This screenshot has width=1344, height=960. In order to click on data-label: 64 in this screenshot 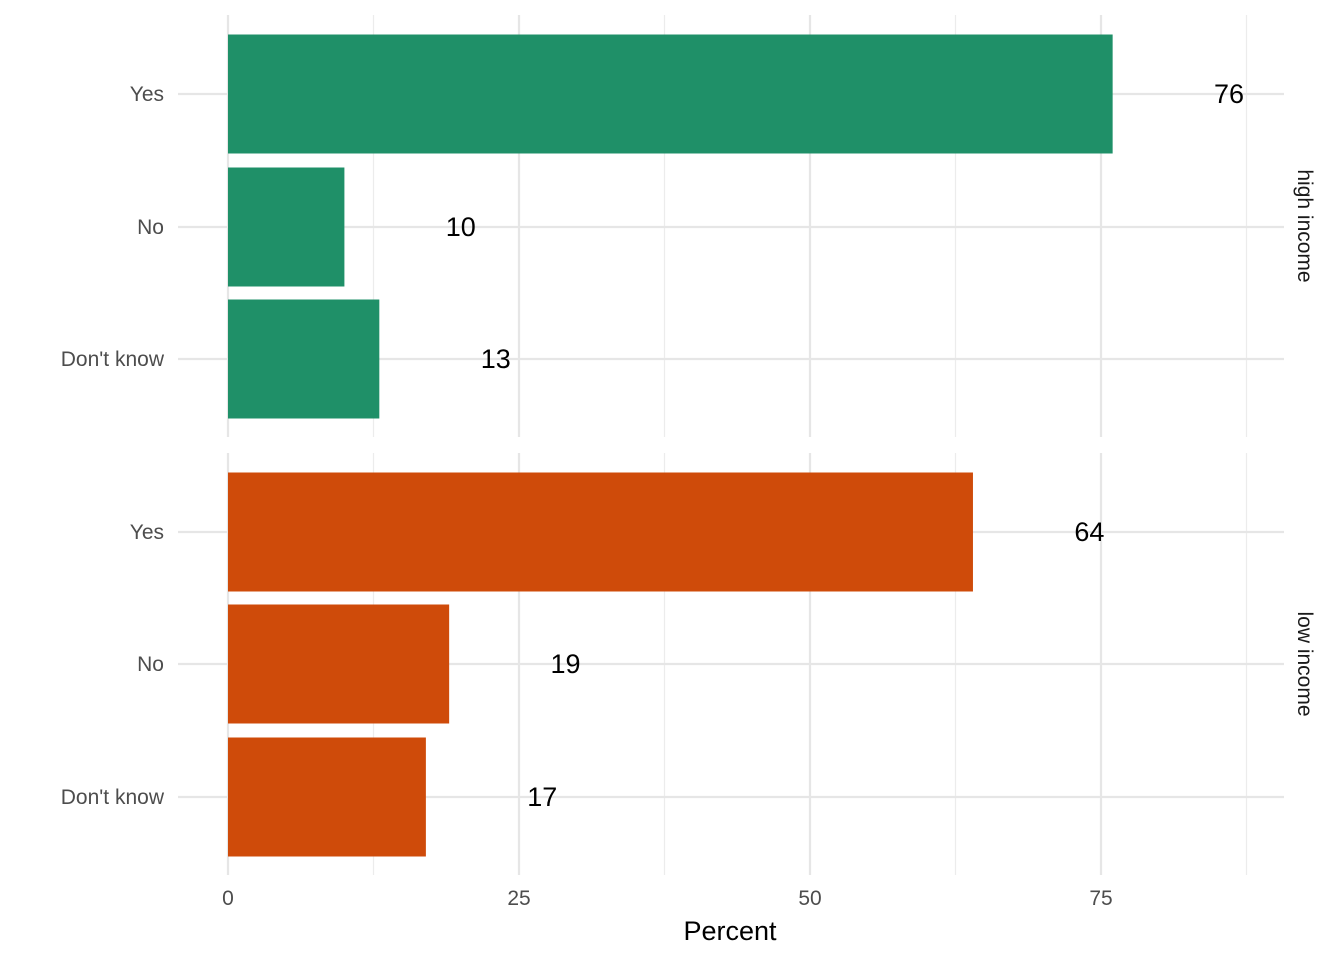, I will do `click(1089, 532)`.